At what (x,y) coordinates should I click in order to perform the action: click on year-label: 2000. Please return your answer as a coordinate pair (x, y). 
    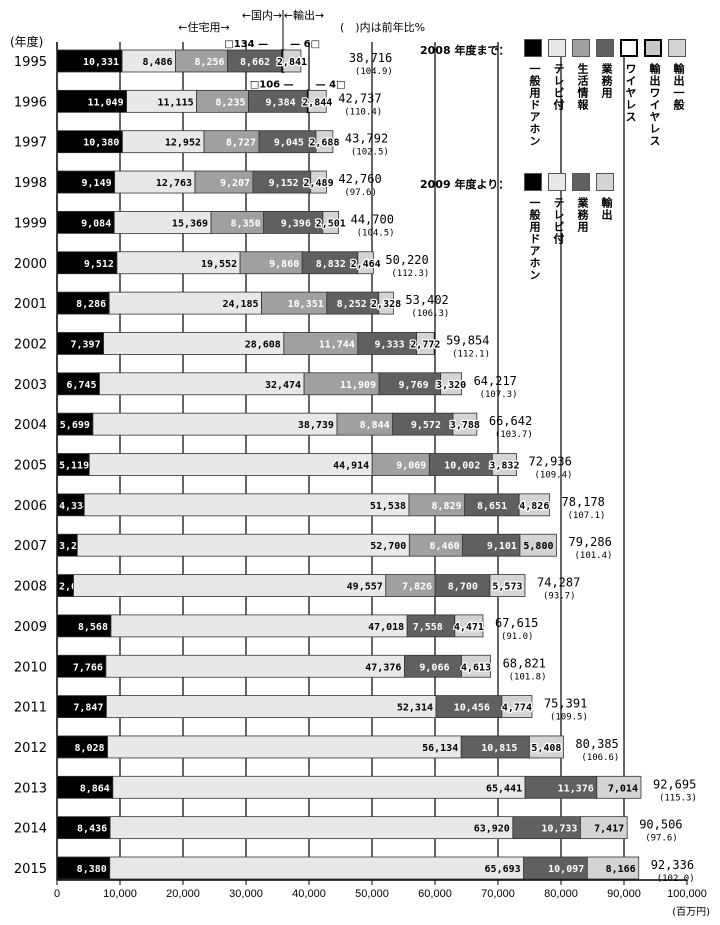
    Looking at the image, I should click on (30, 264).